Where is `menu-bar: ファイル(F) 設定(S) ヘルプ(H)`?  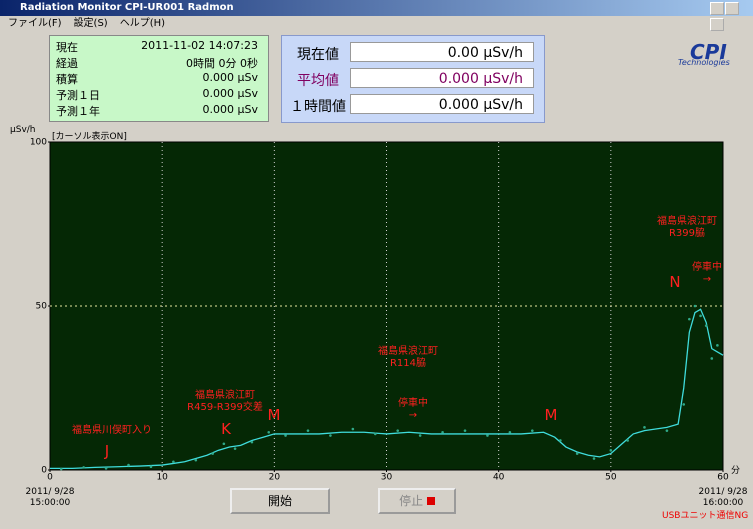
menu-bar: ファイル(F) 設定(S) ヘルプ(H) is located at coordinates (376, 24).